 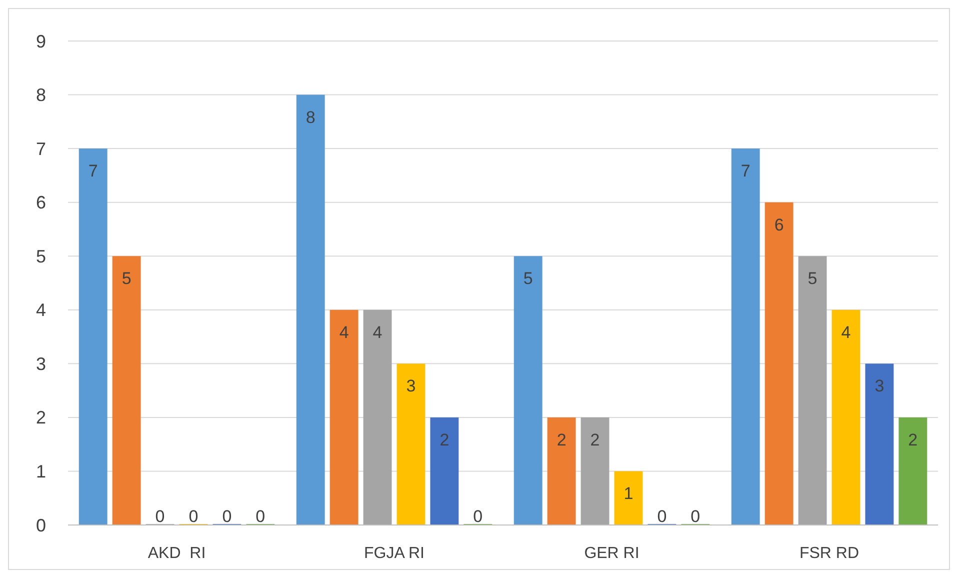 What do you see at coordinates (41, 41) in the screenshot?
I see `y-tick-label: 9` at bounding box center [41, 41].